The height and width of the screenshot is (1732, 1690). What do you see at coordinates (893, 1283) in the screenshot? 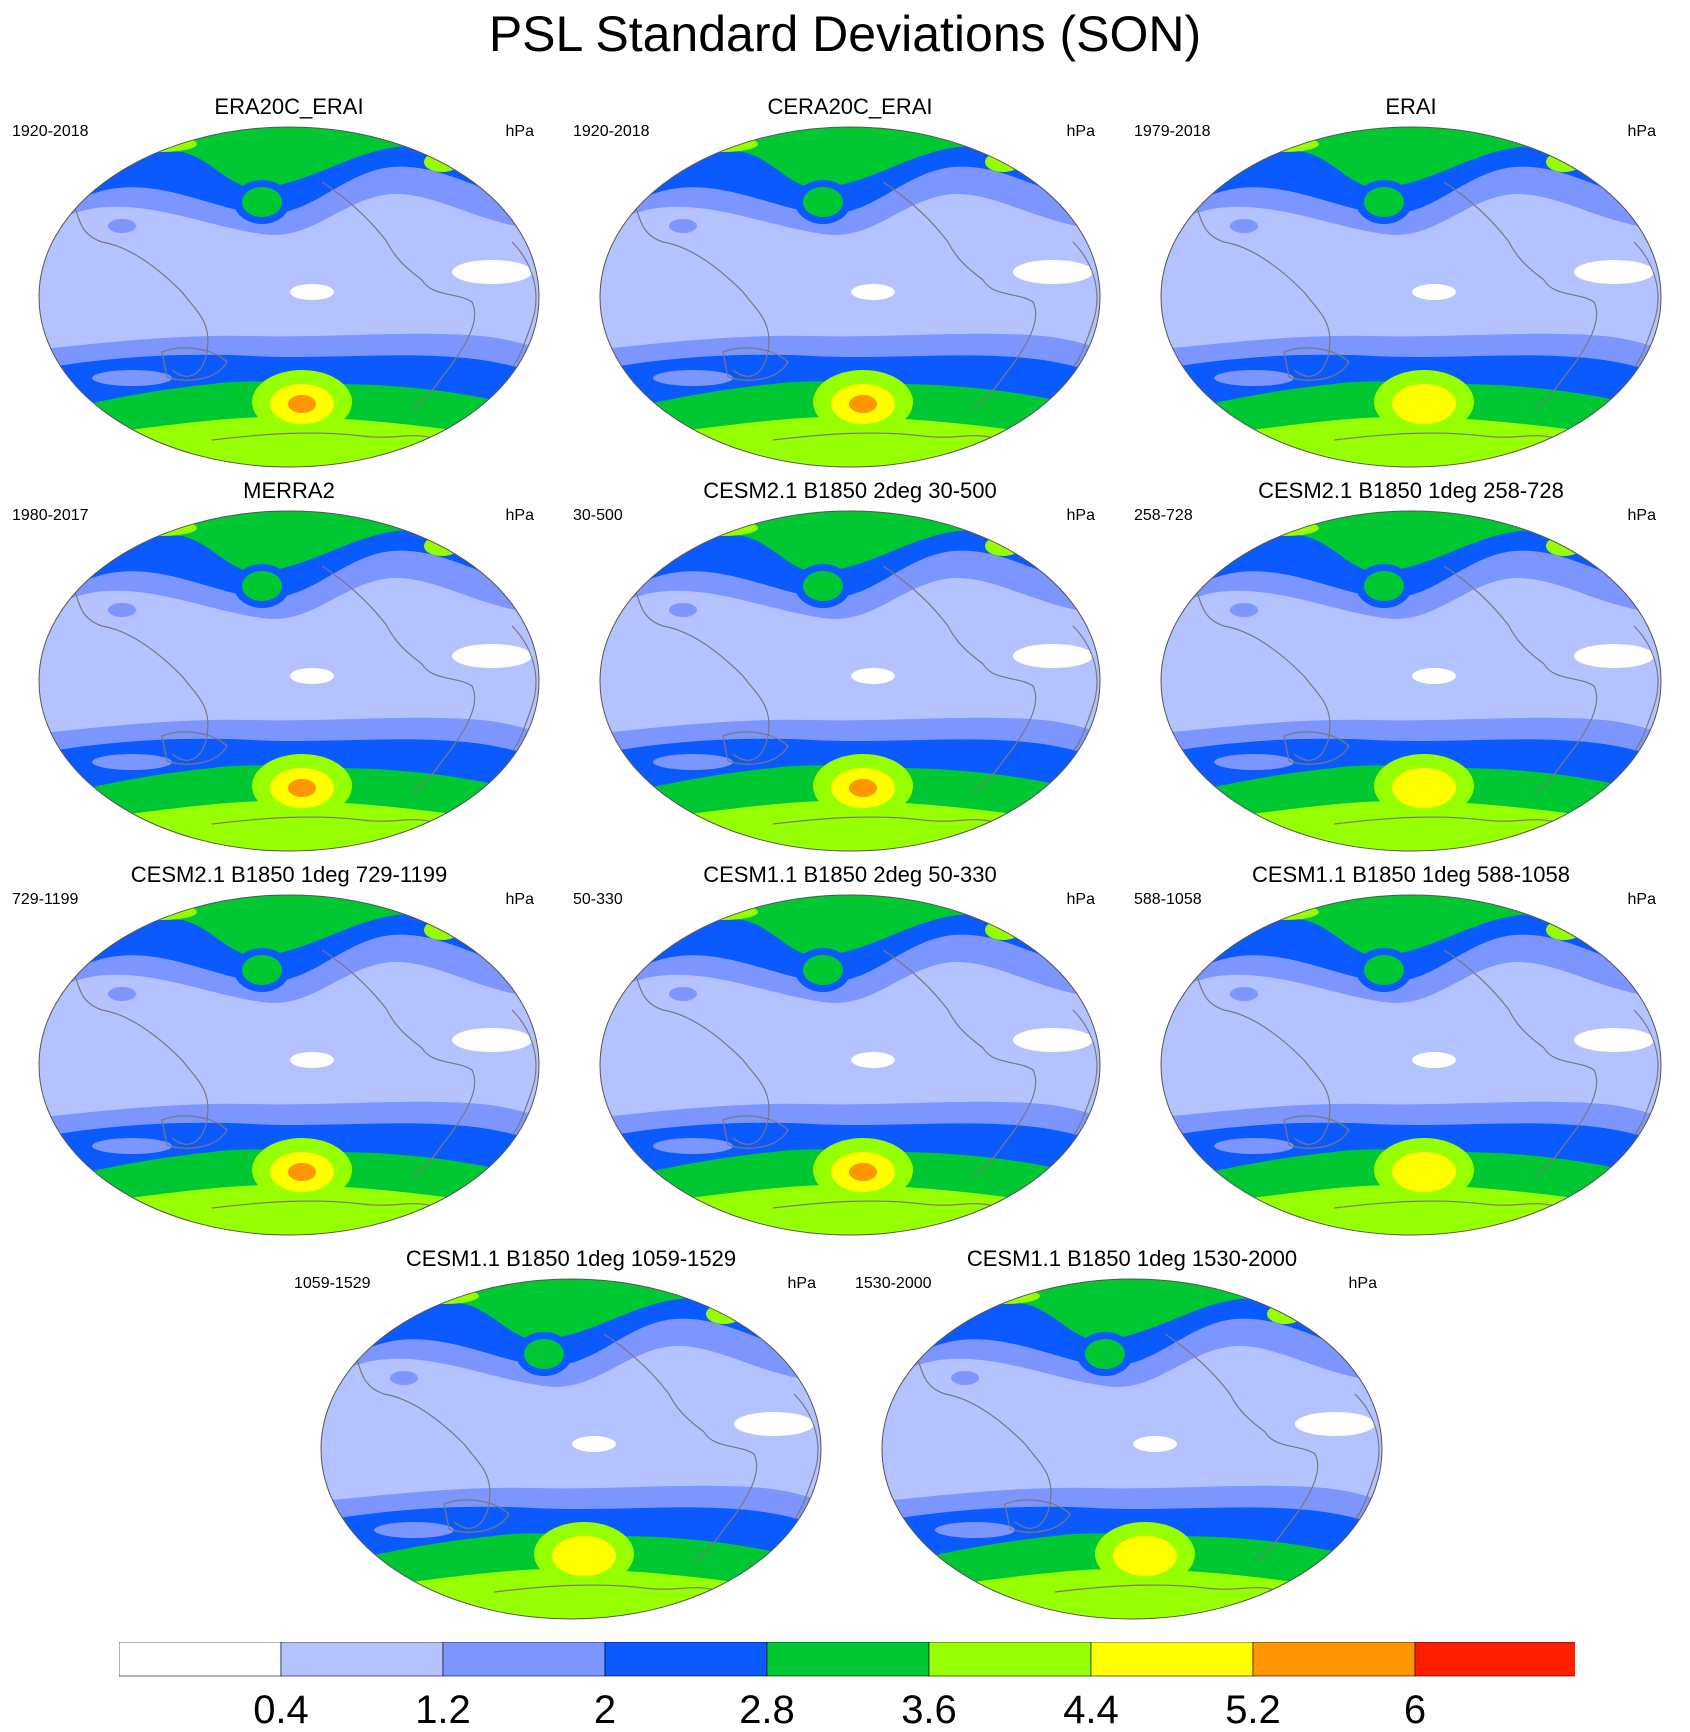
I see `panel-period: 1530-2000` at bounding box center [893, 1283].